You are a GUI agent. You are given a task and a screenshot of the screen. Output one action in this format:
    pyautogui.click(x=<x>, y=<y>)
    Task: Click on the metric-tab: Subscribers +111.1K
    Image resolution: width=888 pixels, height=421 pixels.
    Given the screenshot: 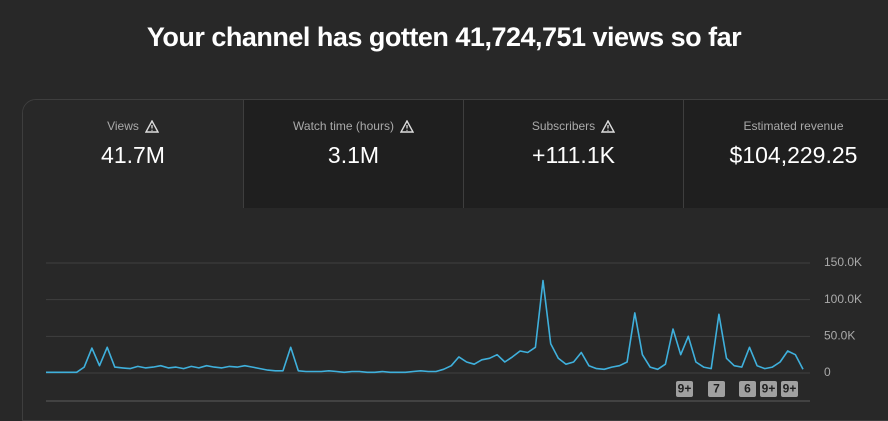 What is the action you would take?
    pyautogui.click(x=573, y=154)
    